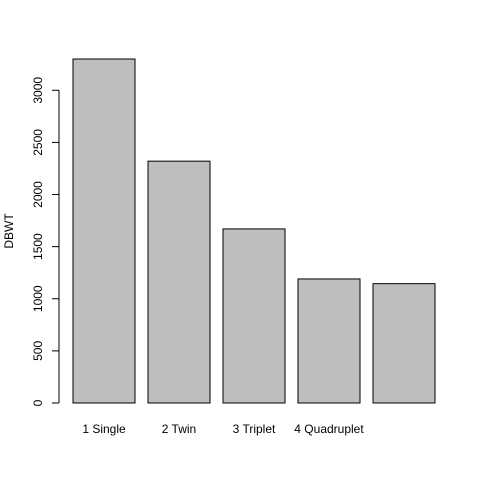 The image size is (480, 480). Describe the element at coordinates (38, 402) in the screenshot. I see `y-tick-label: 0` at that location.